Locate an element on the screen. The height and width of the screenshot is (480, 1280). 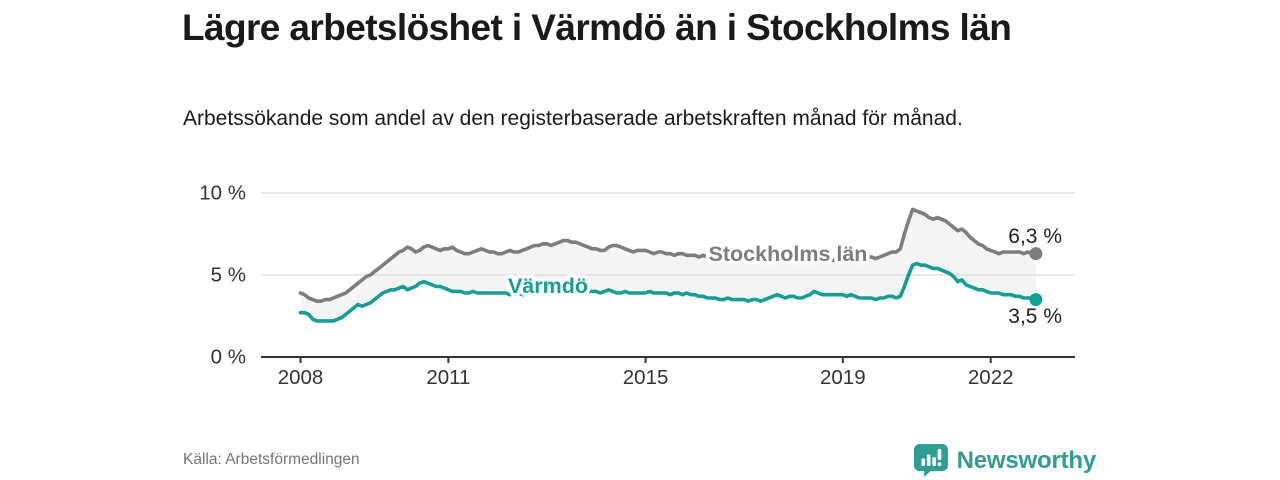
y-tick-label-10pct: 10 % is located at coordinates (222, 193).